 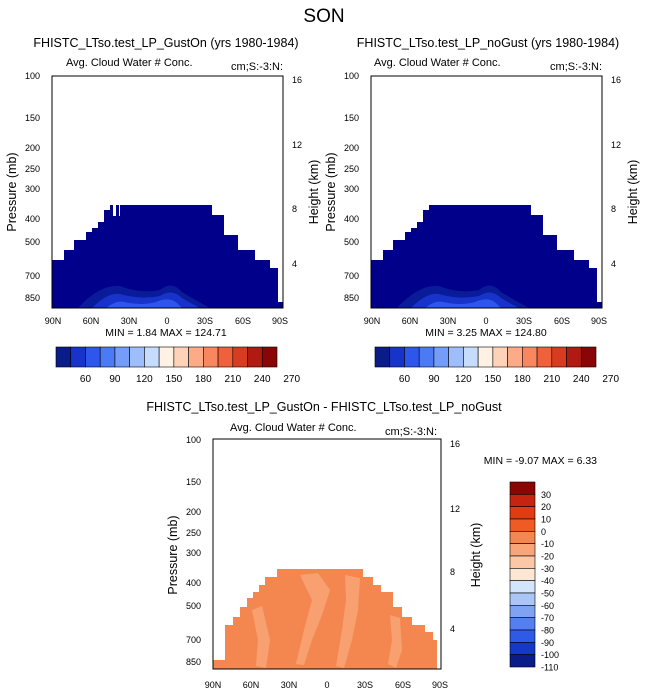 What do you see at coordinates (331, 191) in the screenshot?
I see `y-axis-label: Pressure (mb)` at bounding box center [331, 191].